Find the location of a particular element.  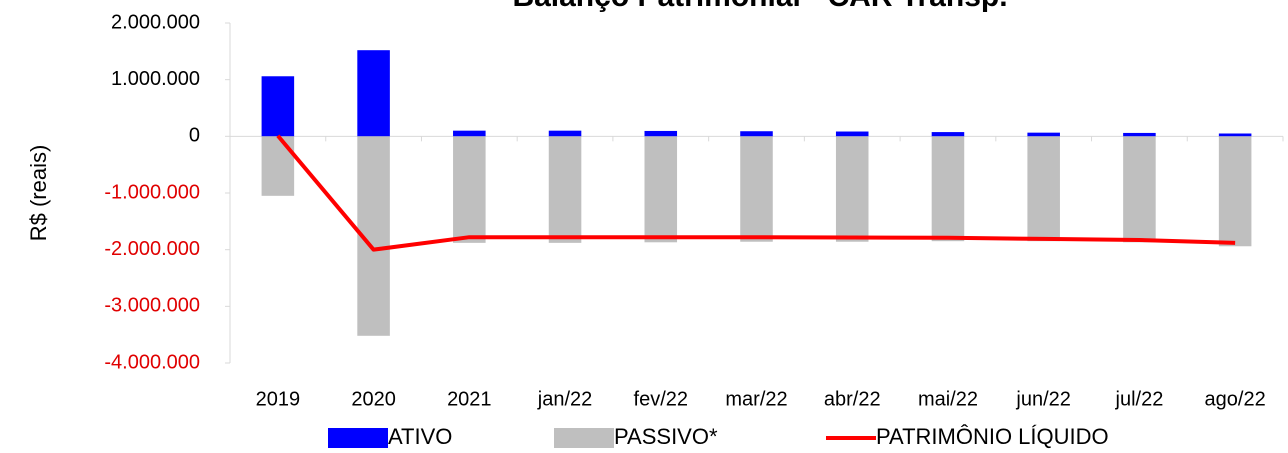

x-tick-label: jun/22 is located at coordinates (1043, 399).